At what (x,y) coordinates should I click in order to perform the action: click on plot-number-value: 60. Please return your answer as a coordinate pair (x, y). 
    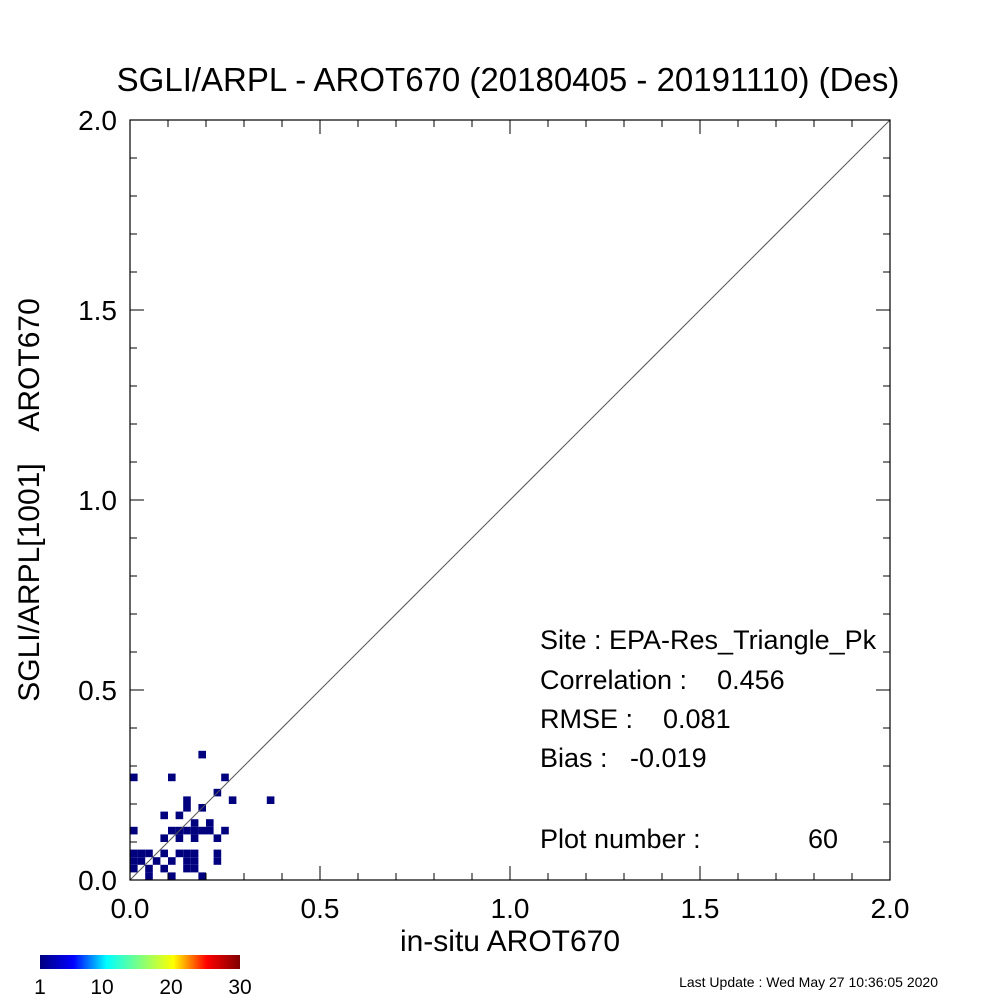
    Looking at the image, I should click on (823, 839).